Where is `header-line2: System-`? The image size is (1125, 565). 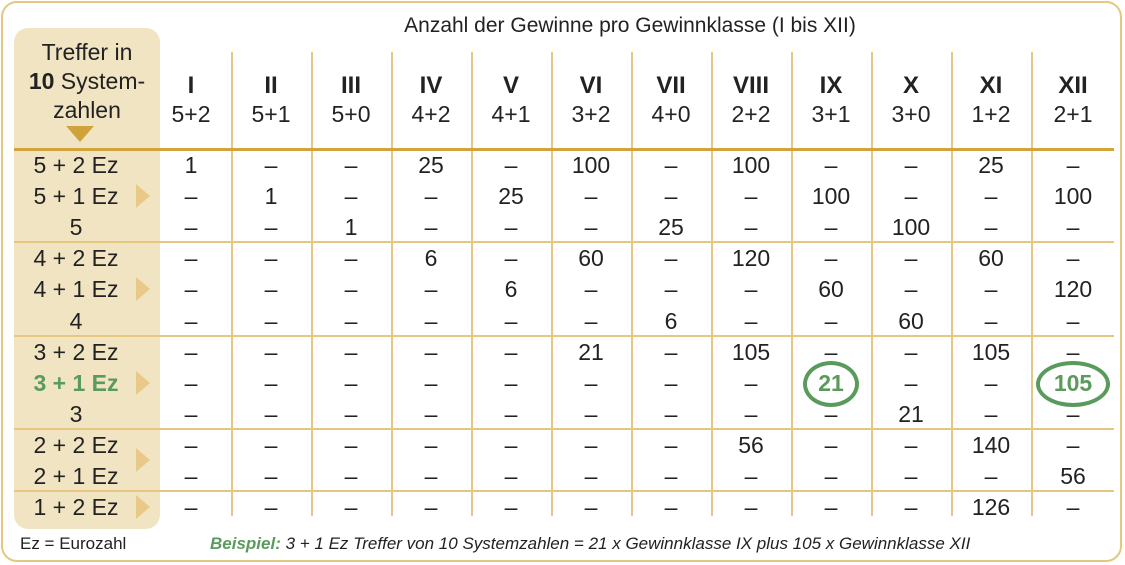
header-line2: System- is located at coordinates (100, 81).